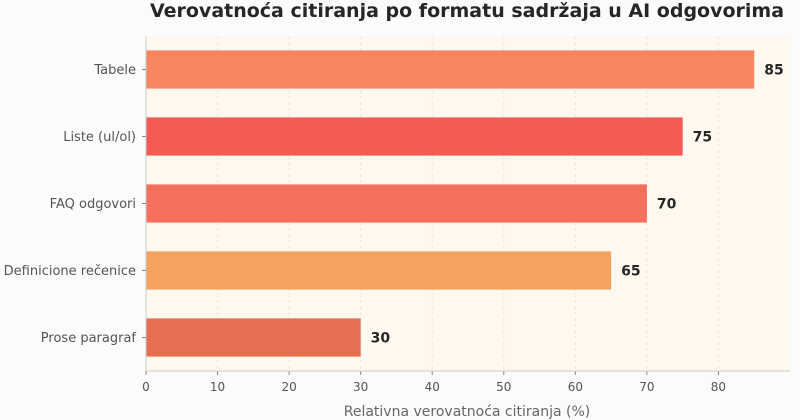 Image resolution: width=800 pixels, height=420 pixels. I want to click on x-tick-label: 60, so click(575, 387).